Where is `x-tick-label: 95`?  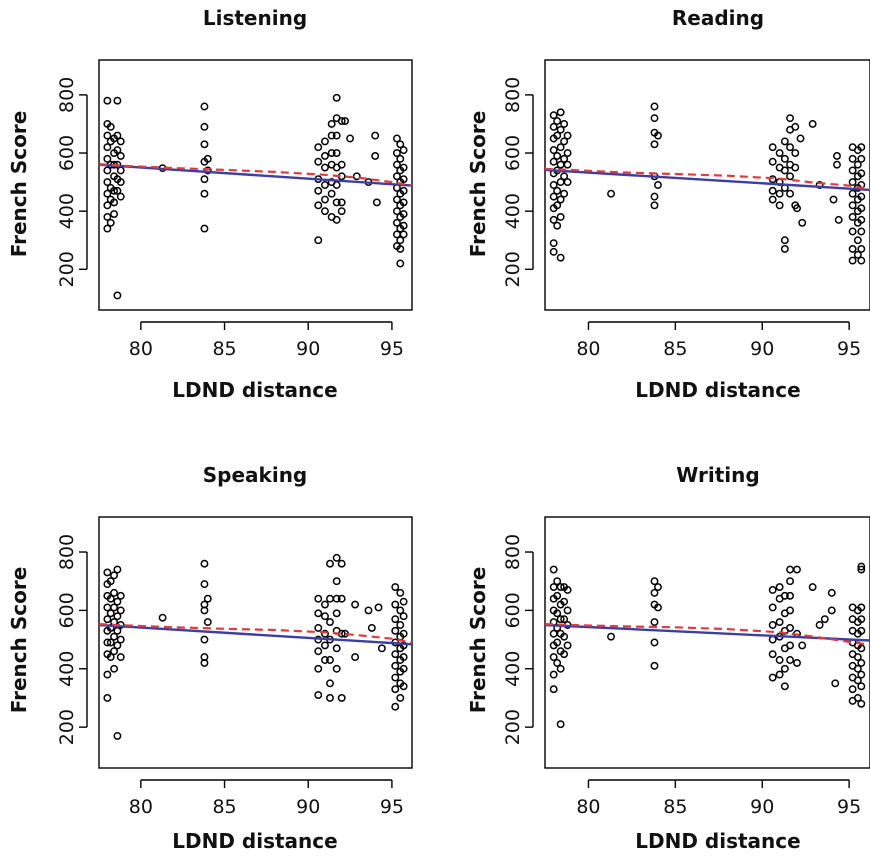
x-tick-label: 95 is located at coordinates (392, 349).